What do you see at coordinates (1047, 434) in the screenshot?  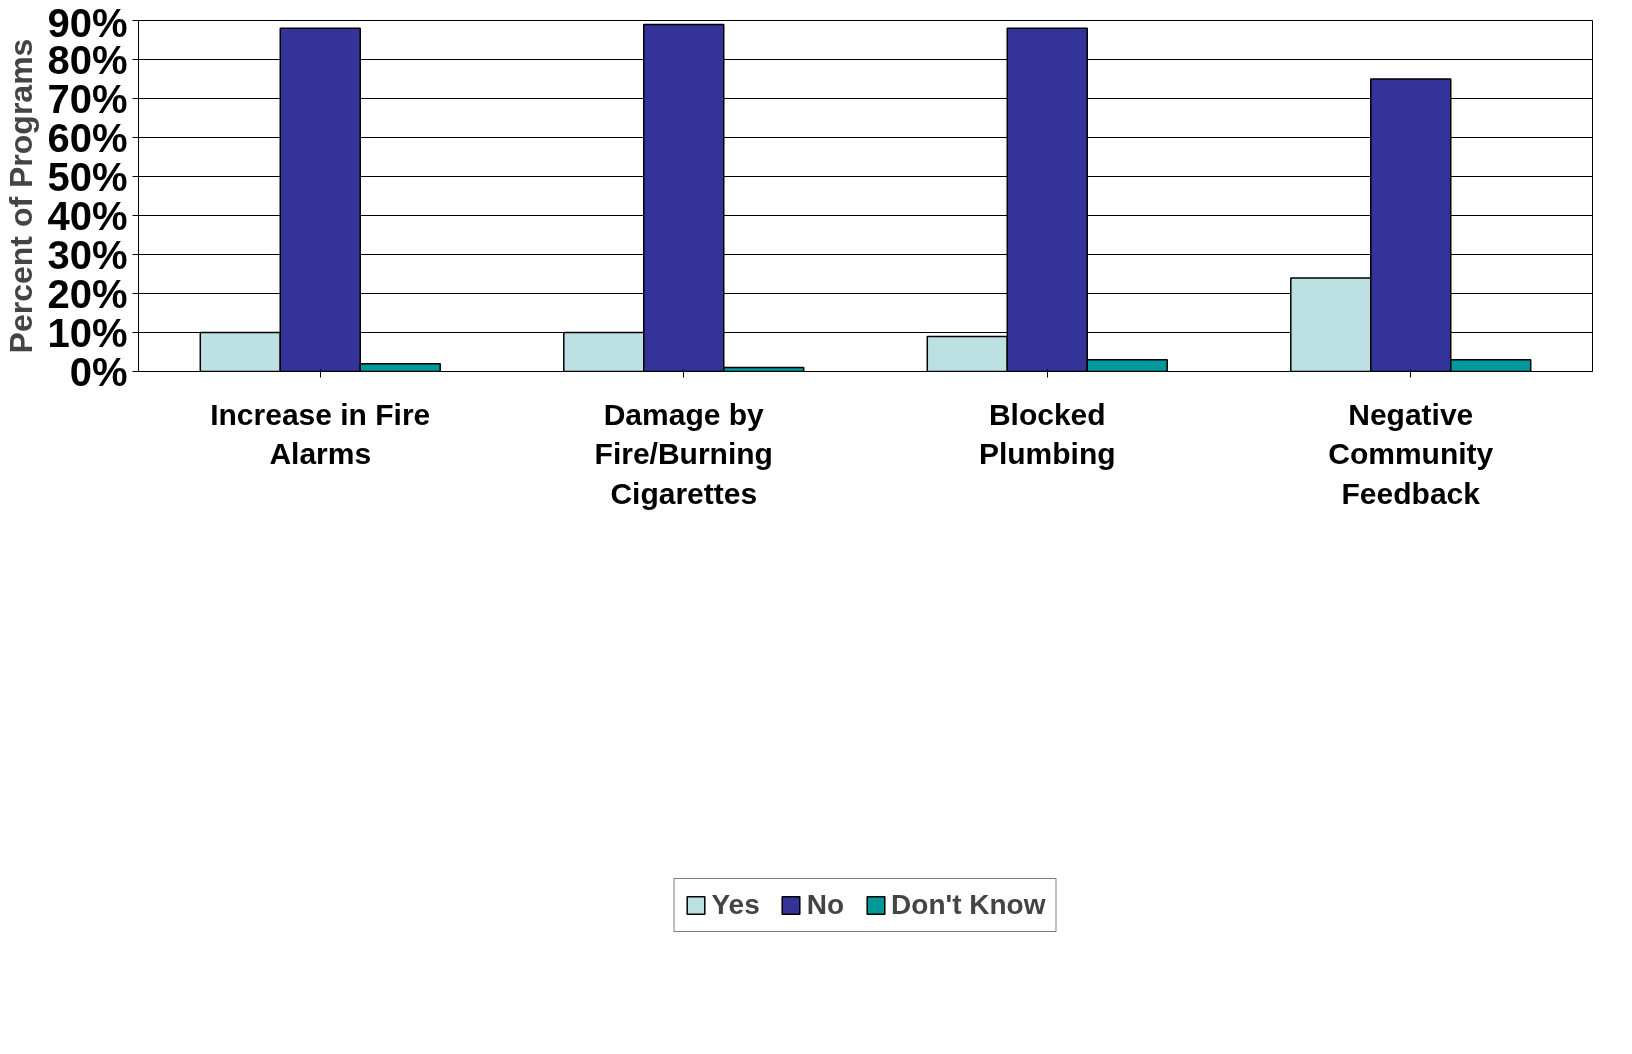 I see `x-tick-label: Blocked Plumbing` at bounding box center [1047, 434].